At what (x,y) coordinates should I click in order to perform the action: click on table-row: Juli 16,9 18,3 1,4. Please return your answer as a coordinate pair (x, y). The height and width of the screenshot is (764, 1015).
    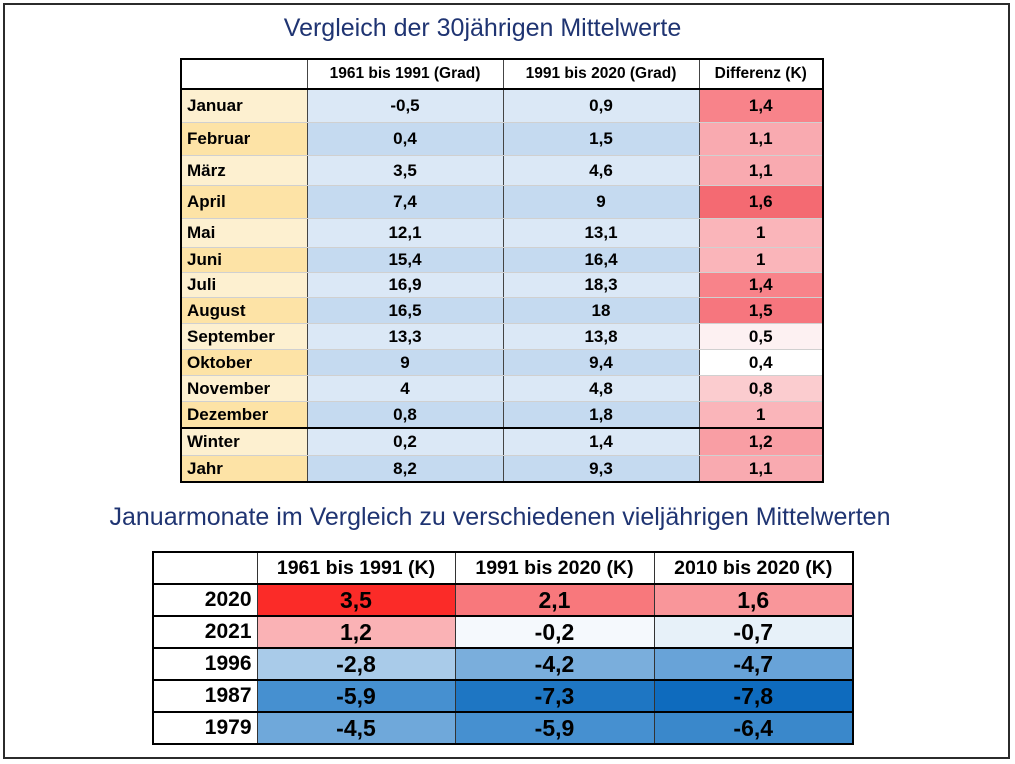
    Looking at the image, I should click on (502, 285).